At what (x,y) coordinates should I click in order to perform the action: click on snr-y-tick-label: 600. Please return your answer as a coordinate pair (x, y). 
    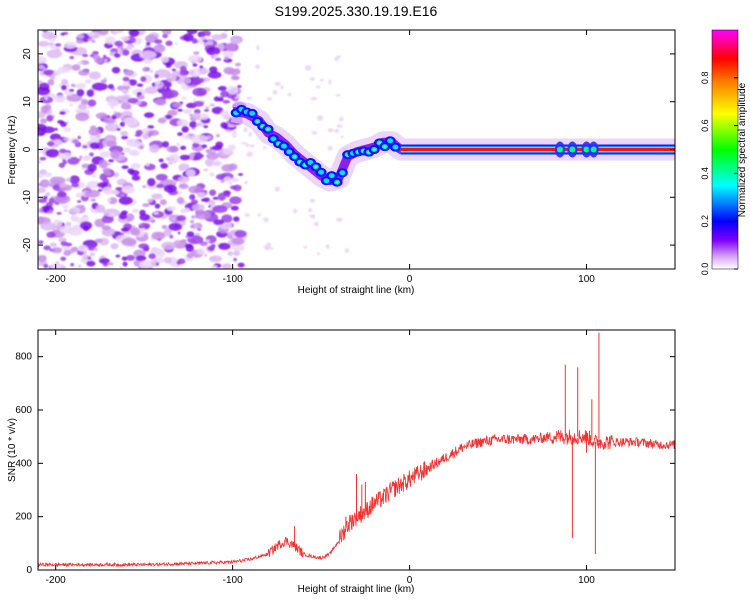
    Looking at the image, I should click on (23, 410).